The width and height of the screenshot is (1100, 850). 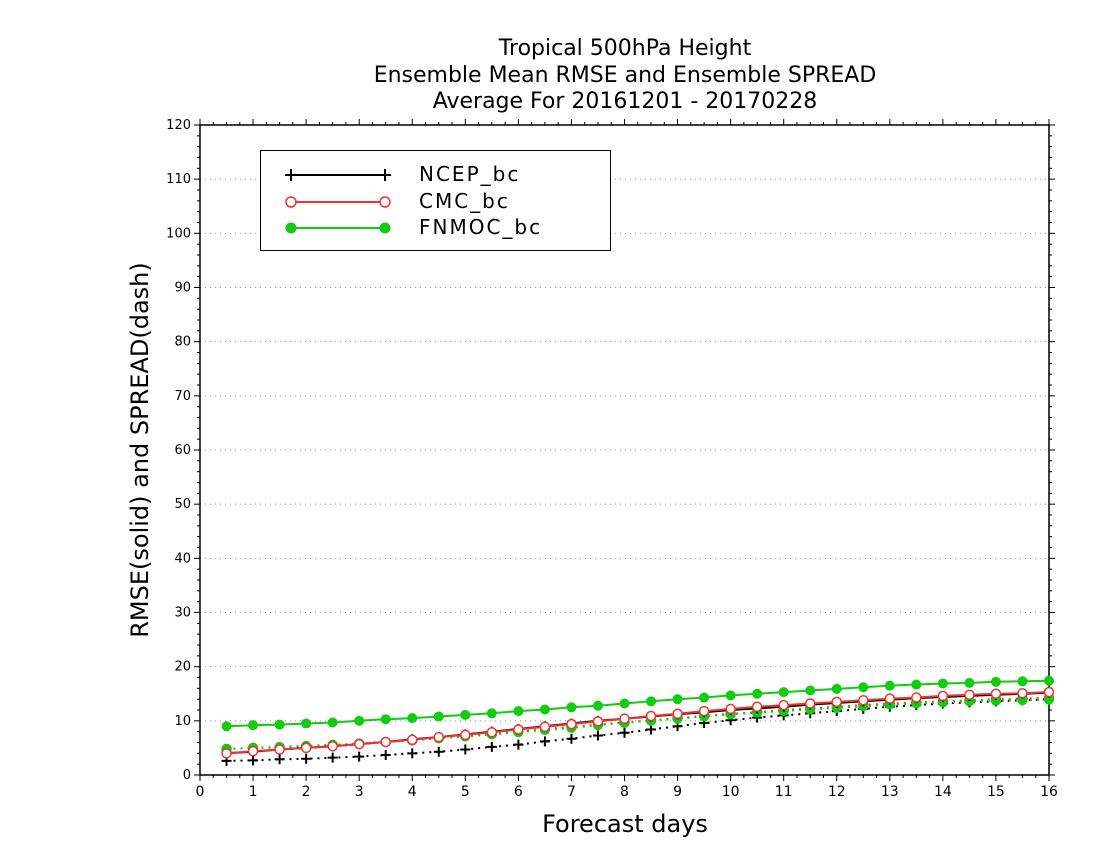 What do you see at coordinates (338, 202) in the screenshot?
I see `legend-swatch-cmc` at bounding box center [338, 202].